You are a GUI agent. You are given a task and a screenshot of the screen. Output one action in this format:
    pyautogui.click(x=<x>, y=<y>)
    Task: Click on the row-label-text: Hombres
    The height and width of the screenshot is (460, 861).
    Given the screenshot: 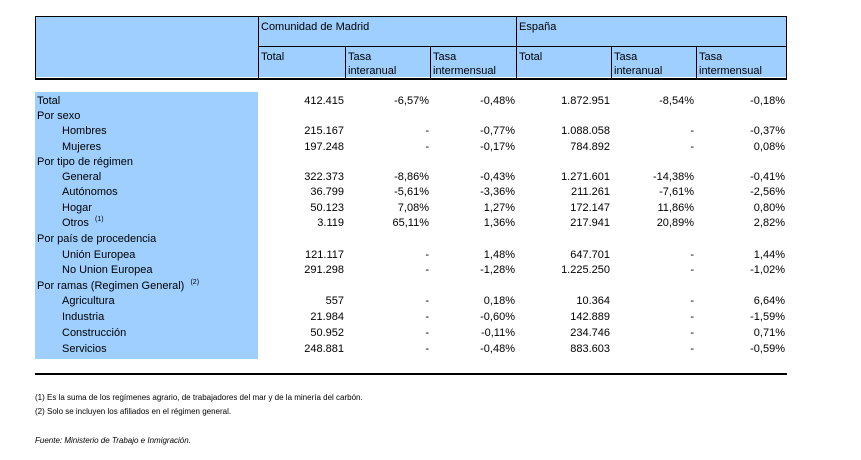 What is the action you would take?
    pyautogui.click(x=84, y=131)
    